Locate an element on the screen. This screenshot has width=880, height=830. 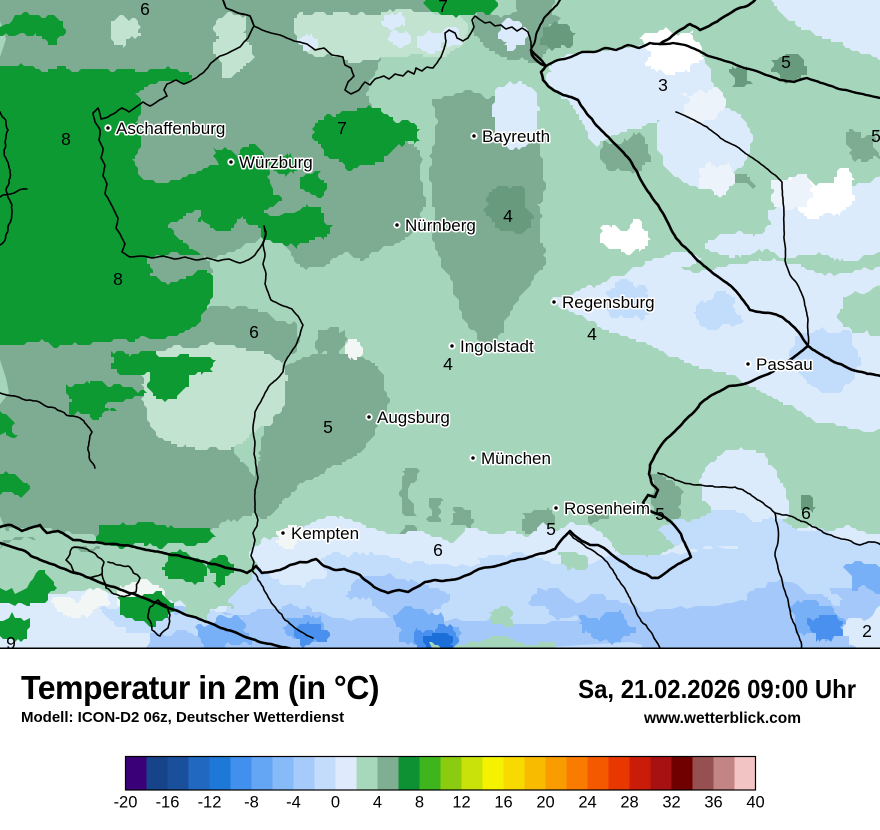
svg-text: 9 is located at coordinates (11, 641).